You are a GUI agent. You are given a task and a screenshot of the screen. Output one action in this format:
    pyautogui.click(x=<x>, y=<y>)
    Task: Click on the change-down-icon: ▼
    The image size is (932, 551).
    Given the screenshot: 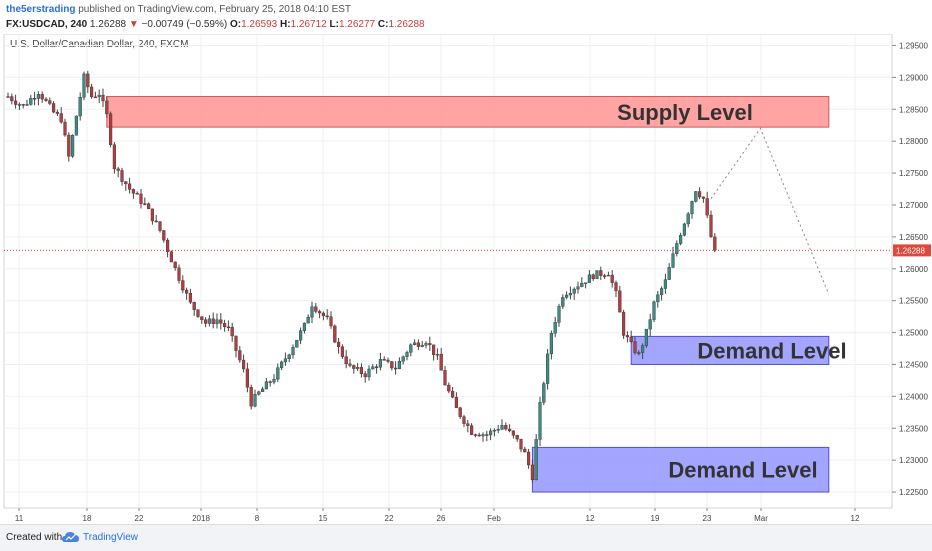 What is the action you would take?
    pyautogui.click(x=133, y=24)
    